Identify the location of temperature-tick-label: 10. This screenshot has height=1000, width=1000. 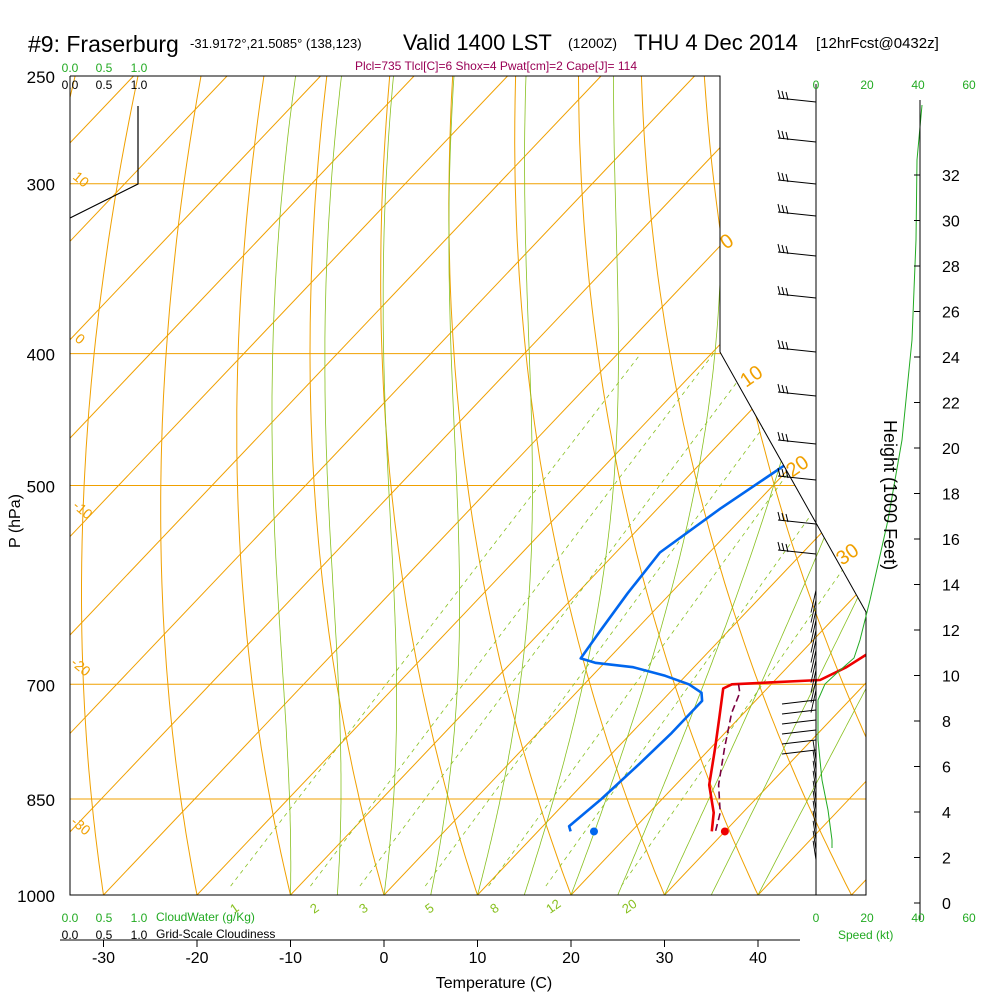
(478, 958).